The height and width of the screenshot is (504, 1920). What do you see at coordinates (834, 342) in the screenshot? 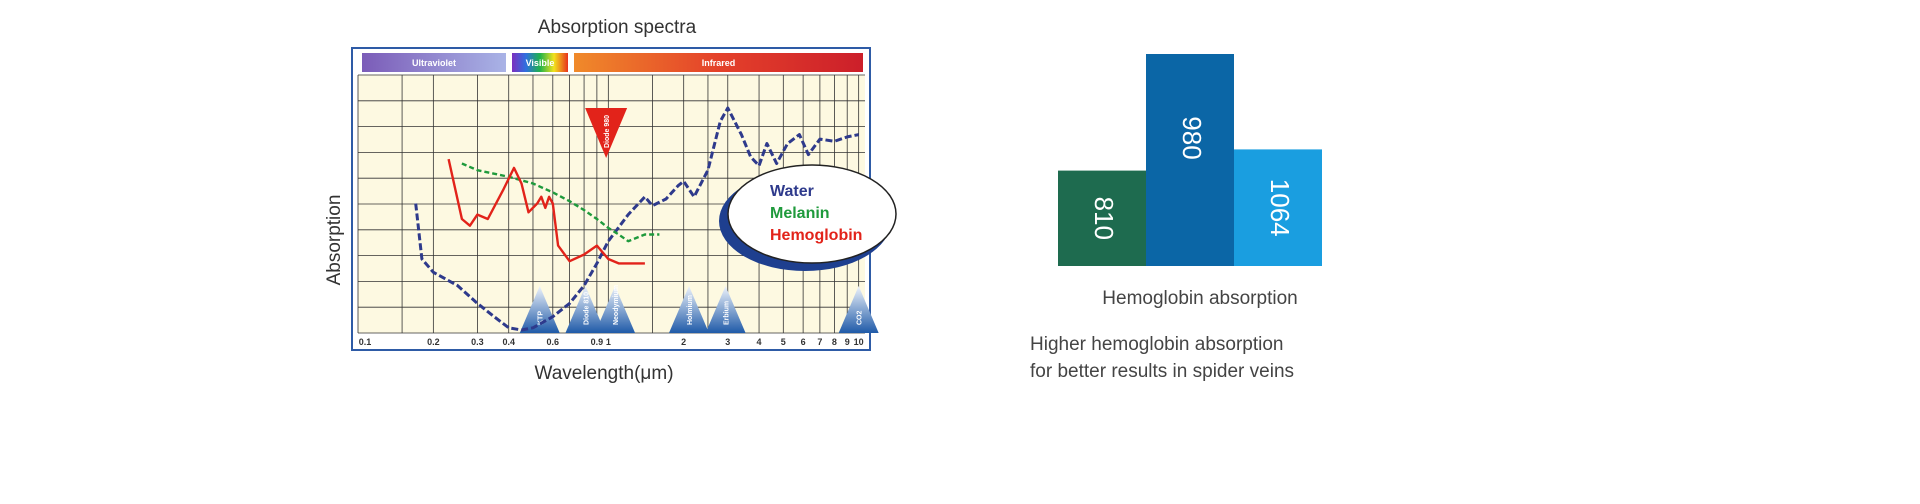
I see `x-tick-label: 8` at bounding box center [834, 342].